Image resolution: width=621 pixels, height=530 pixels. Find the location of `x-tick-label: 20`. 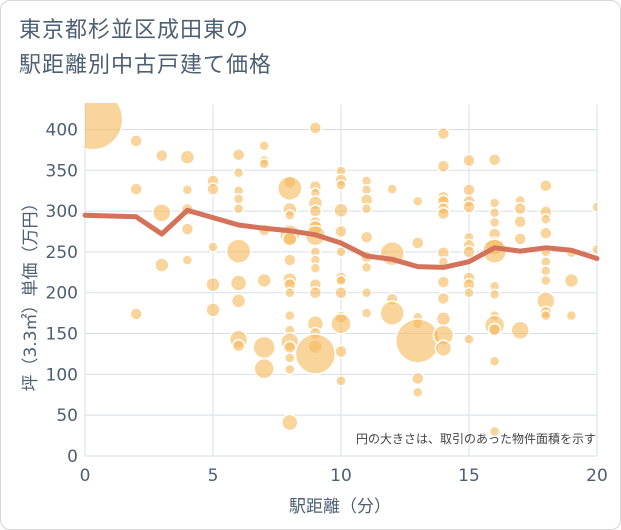

x-tick-label: 20 is located at coordinates (597, 476).